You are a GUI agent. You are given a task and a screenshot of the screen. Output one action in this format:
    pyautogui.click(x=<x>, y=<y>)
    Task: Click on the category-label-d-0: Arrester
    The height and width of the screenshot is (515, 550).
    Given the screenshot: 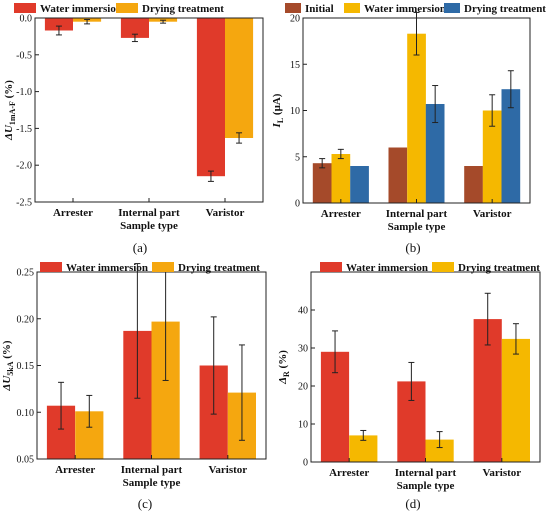 What is the action you would take?
    pyautogui.click(x=349, y=473)
    